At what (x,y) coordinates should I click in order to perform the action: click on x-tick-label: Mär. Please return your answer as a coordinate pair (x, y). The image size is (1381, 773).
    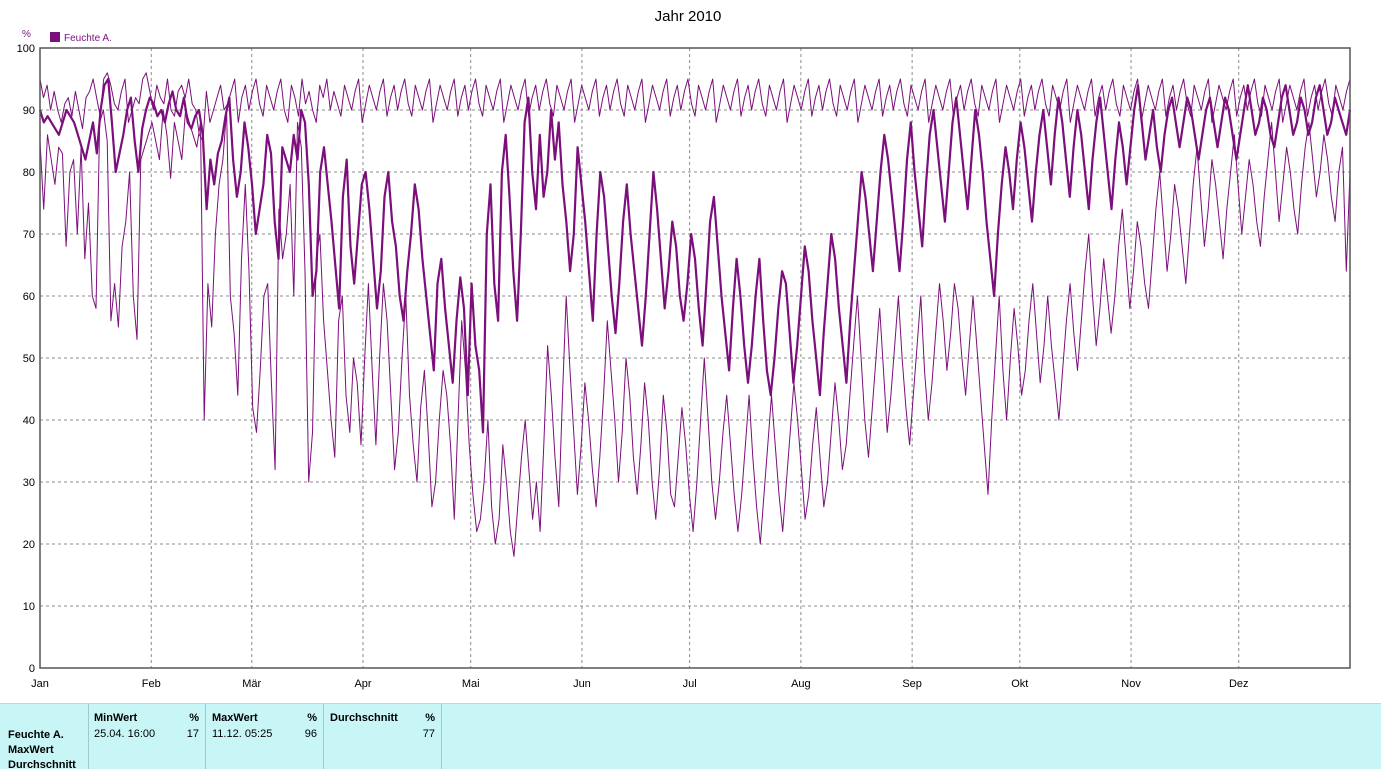
    Looking at the image, I should click on (251, 684).